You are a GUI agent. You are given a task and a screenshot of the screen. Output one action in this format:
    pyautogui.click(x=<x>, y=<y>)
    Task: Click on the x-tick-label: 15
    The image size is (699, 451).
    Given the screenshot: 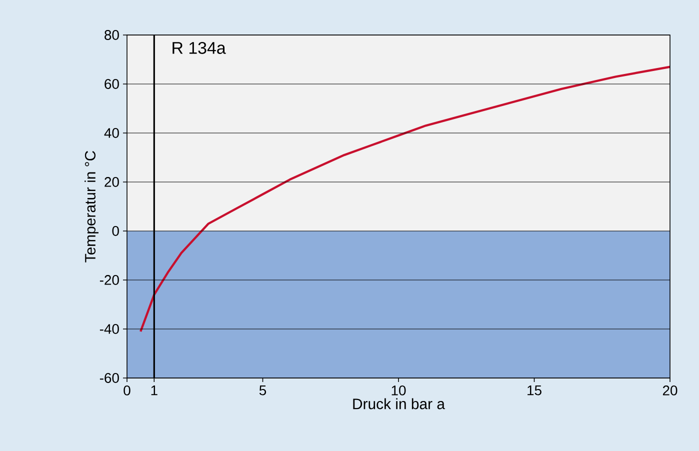 What is the action you would take?
    pyautogui.click(x=535, y=391)
    